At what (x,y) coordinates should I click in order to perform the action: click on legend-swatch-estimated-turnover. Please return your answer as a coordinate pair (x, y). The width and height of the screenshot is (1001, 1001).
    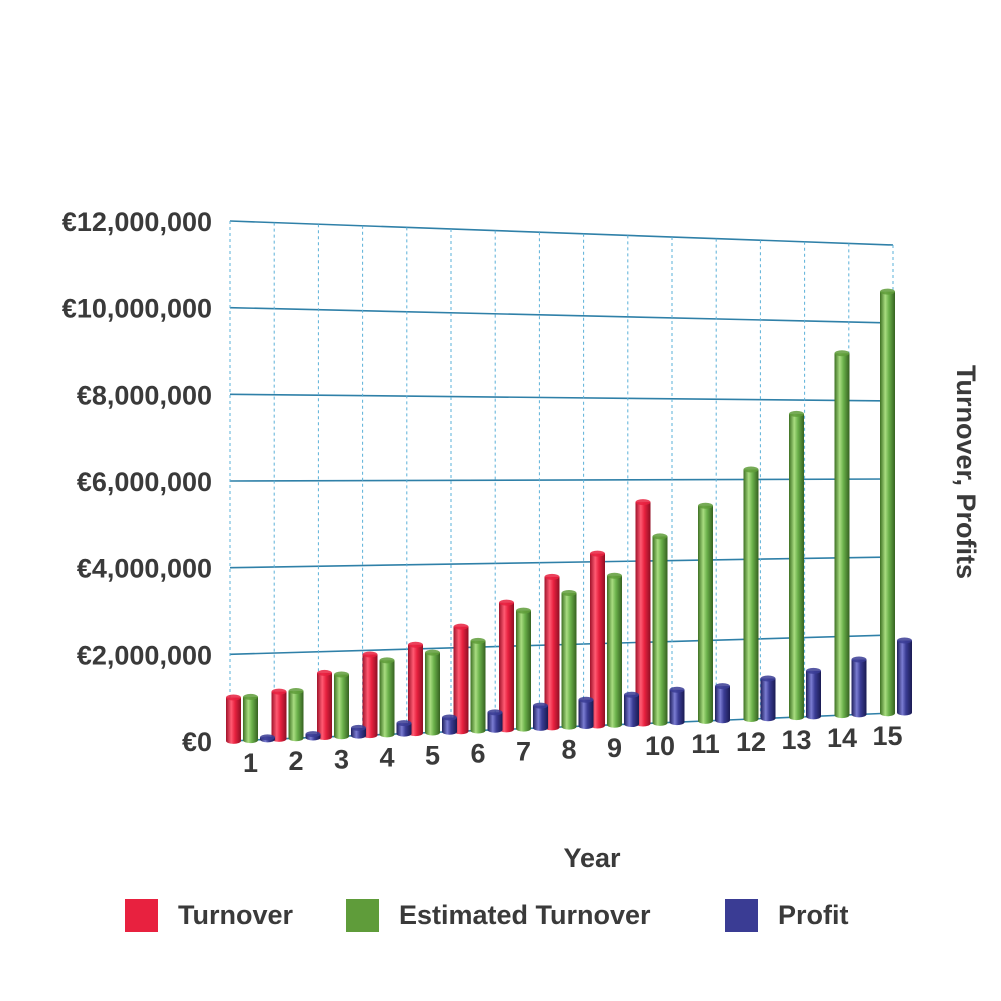
    Looking at the image, I should click on (362, 915).